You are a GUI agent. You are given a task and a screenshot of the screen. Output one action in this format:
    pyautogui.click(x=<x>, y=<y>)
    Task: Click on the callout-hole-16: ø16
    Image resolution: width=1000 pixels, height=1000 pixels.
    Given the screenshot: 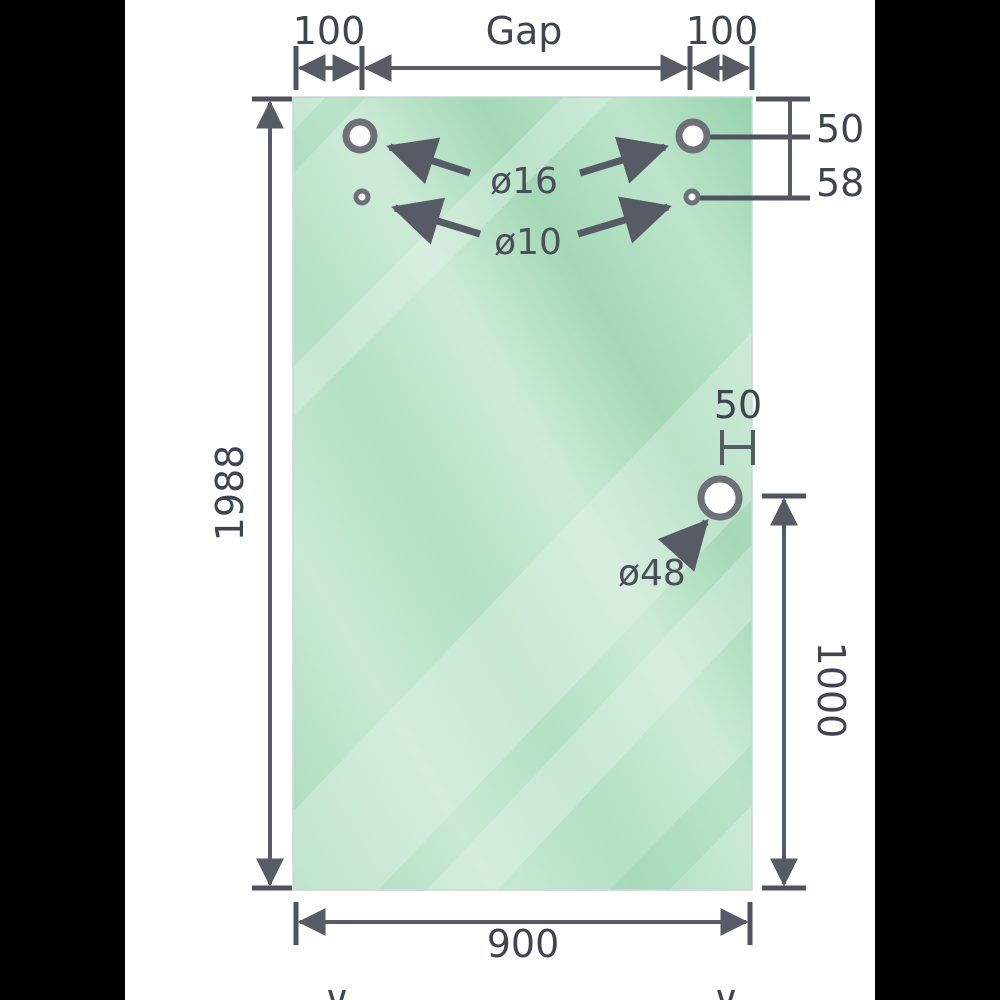 What is the action you would take?
    pyautogui.click(x=527, y=169)
    